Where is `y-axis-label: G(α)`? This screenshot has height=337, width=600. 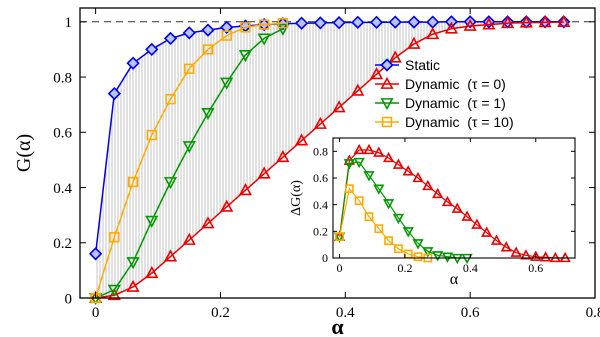 y-axis-label: G(α) is located at coordinates (24, 153).